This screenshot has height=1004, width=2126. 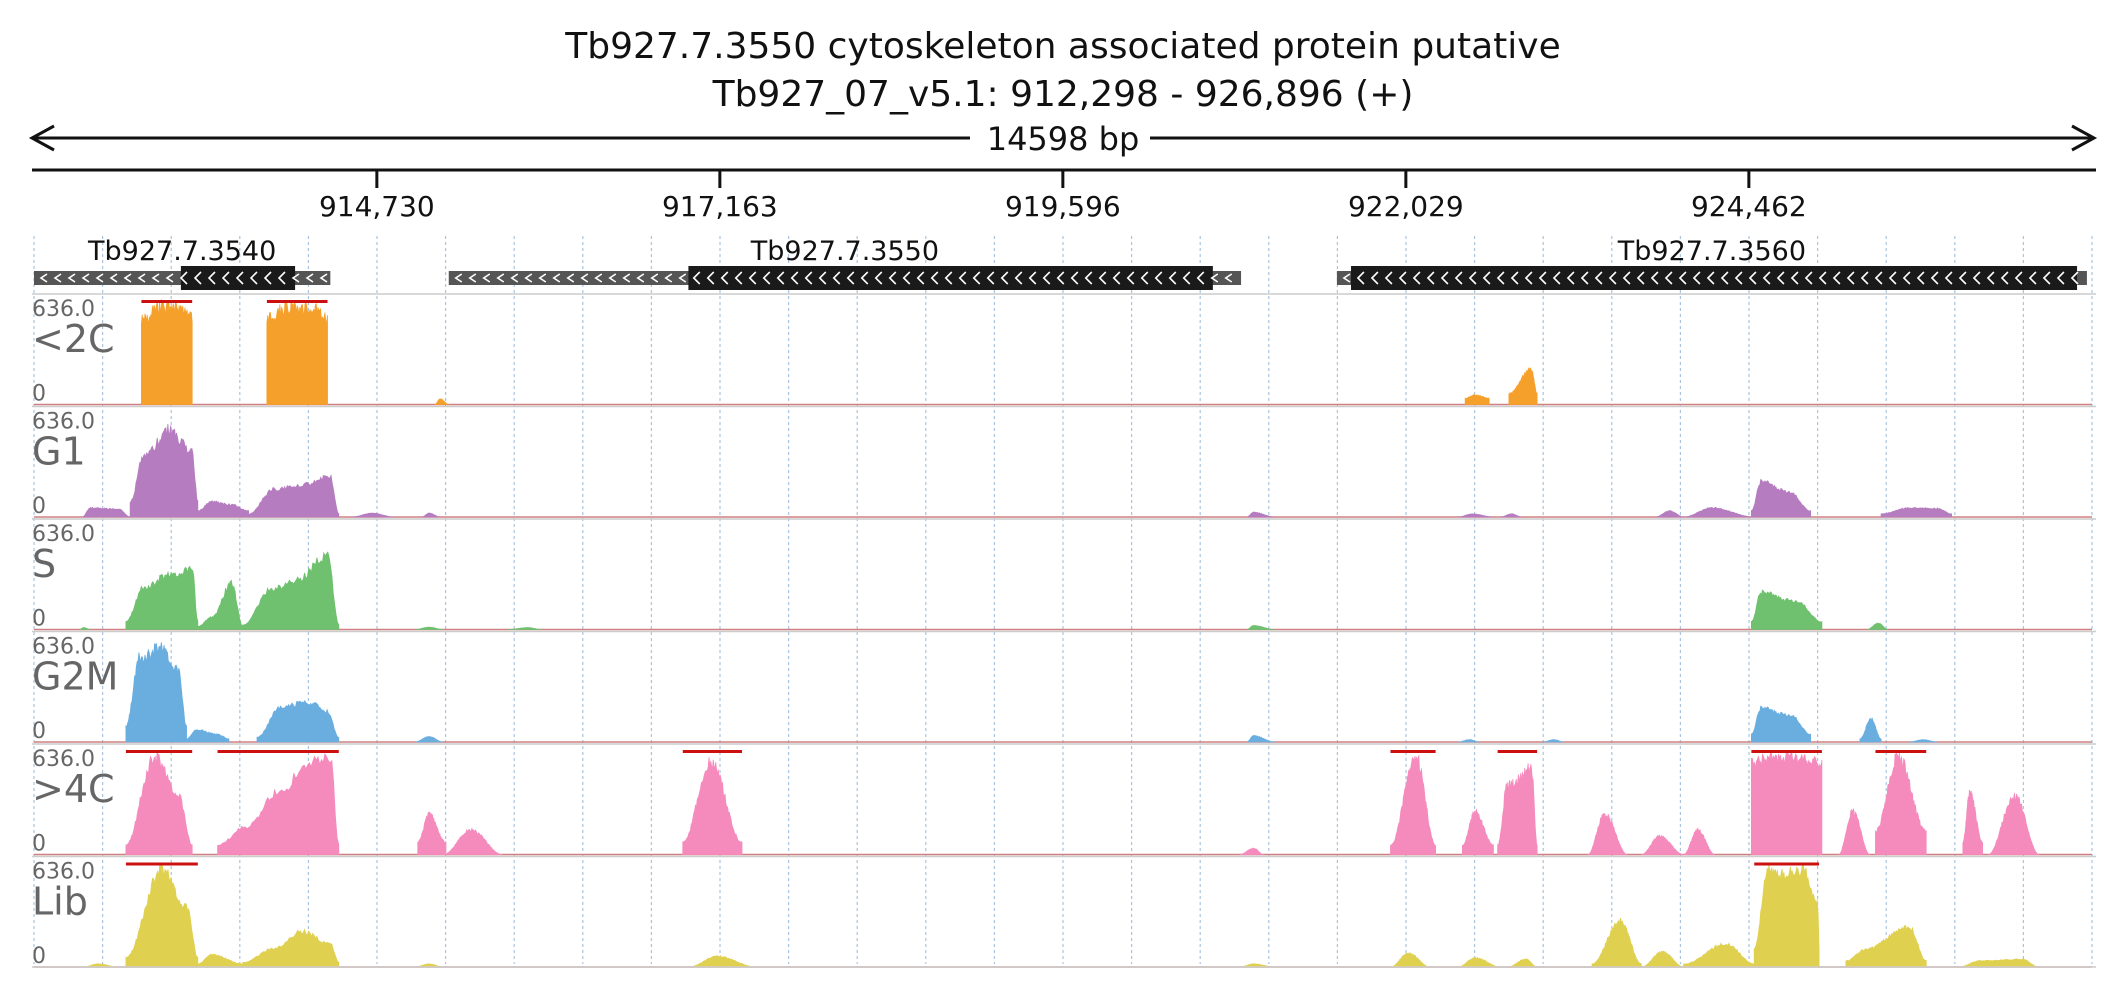 What do you see at coordinates (1060, 263) in the screenshot?
I see `gene-track: Tb927.7.3540 Tb927.7.3550 Tb927.7.3560` at bounding box center [1060, 263].